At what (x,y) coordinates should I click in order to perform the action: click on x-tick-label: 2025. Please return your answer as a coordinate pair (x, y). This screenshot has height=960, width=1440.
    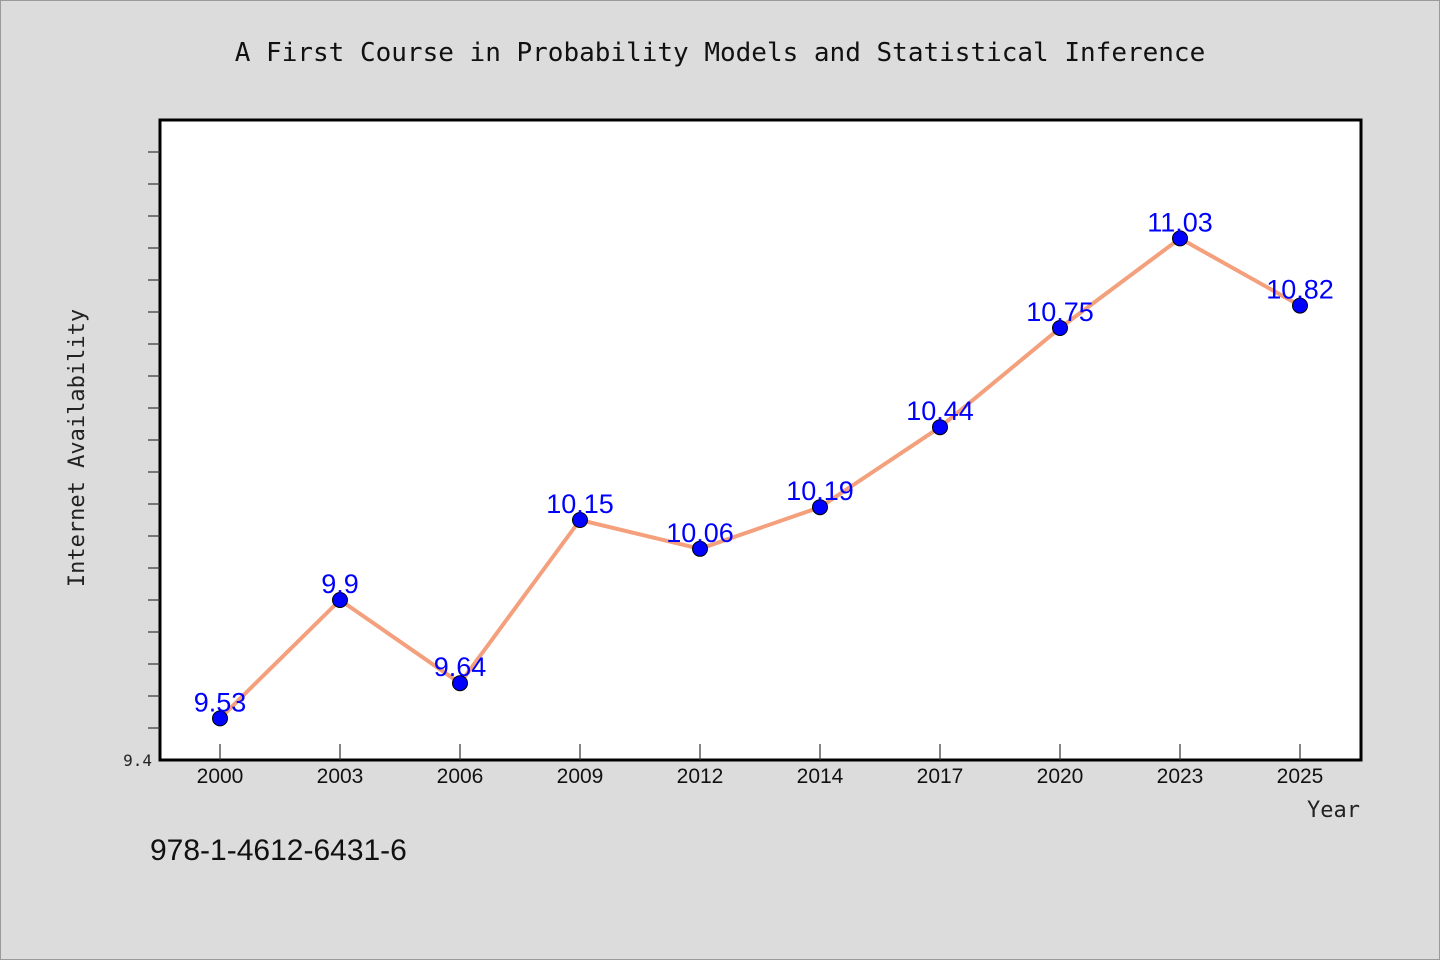
    Looking at the image, I should click on (1300, 776).